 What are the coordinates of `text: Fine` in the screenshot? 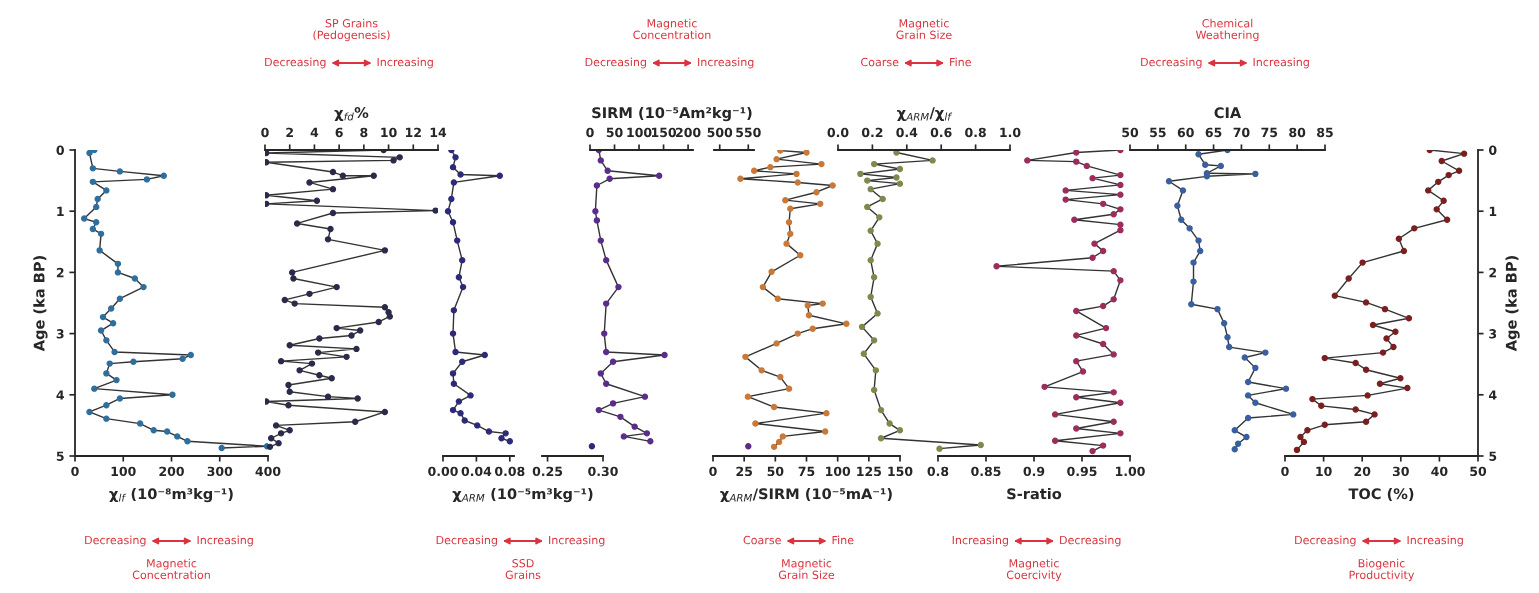 It's located at (843, 540).